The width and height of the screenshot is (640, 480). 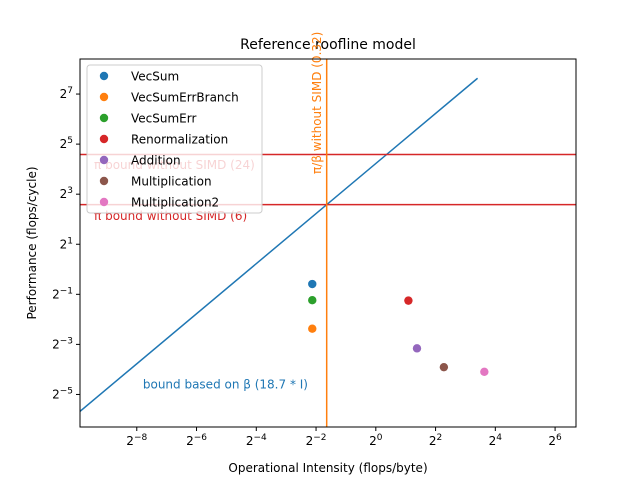 I want to click on legend-label-vecsum: VecSum, so click(x=155, y=77).